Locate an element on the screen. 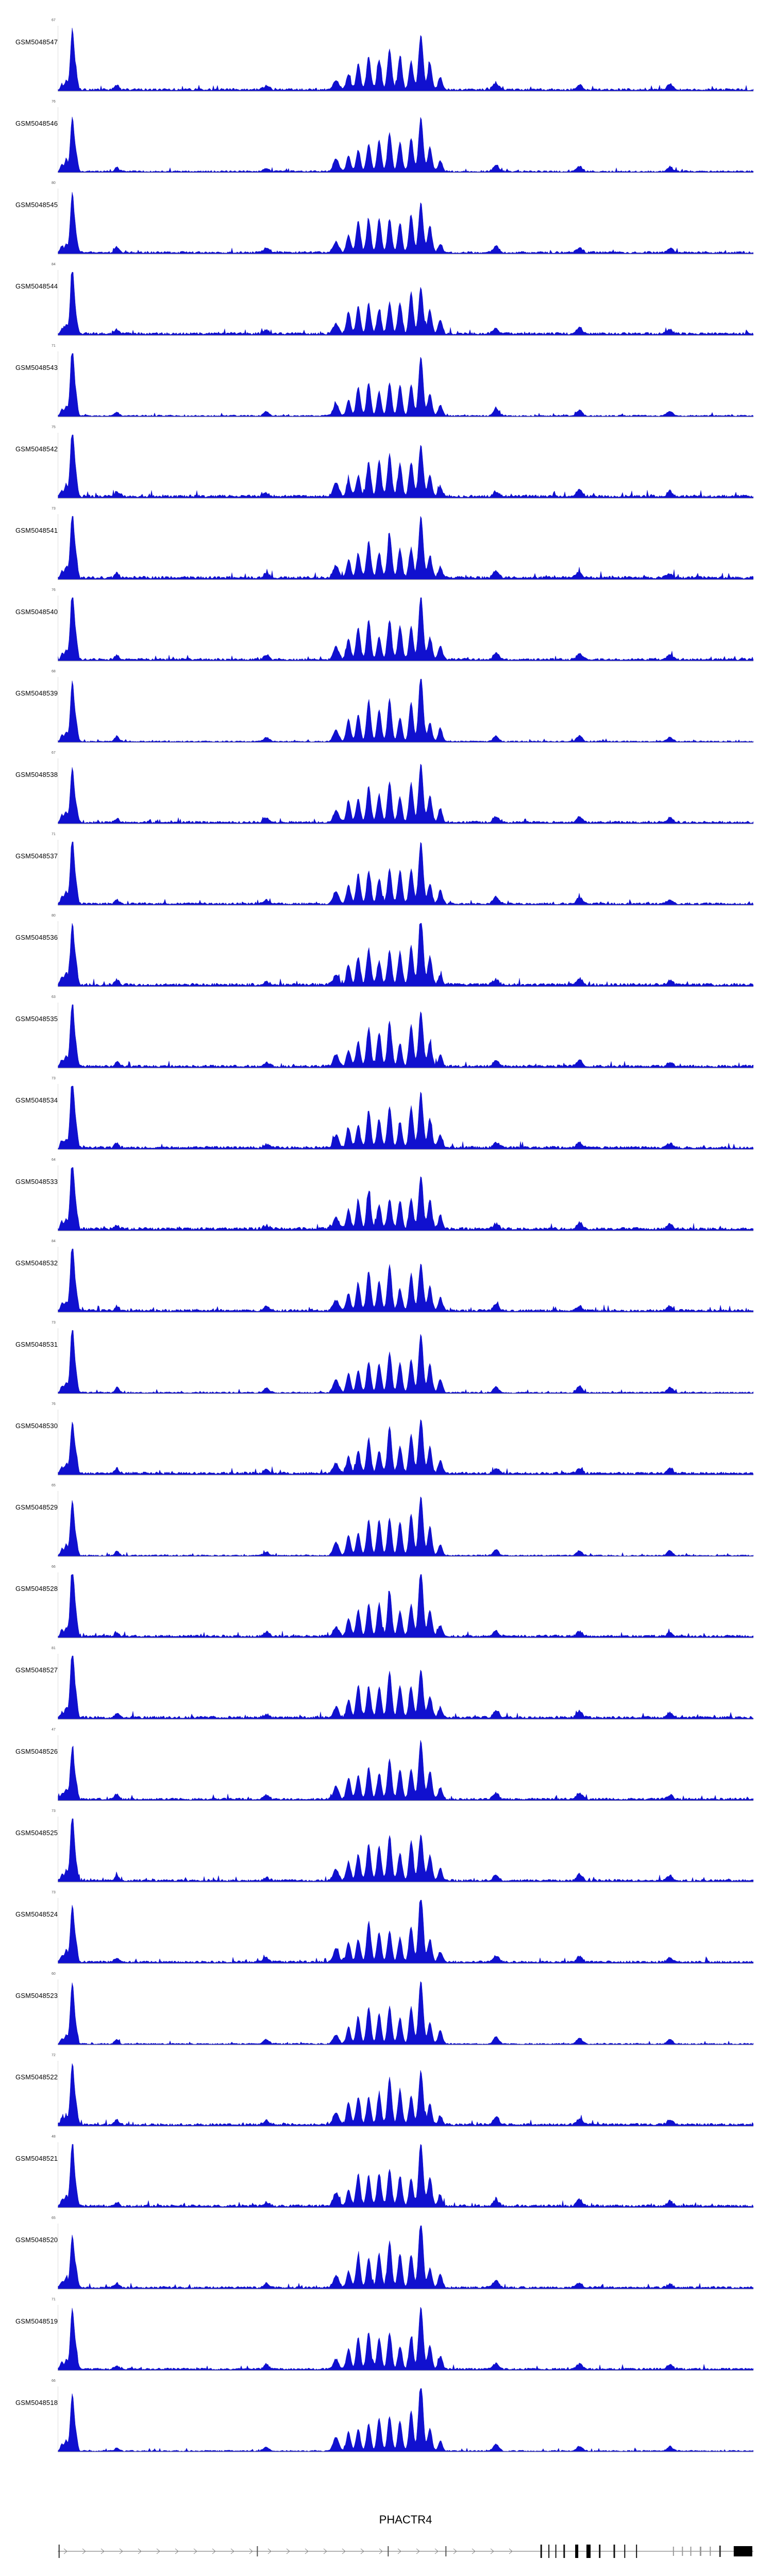 The height and width of the screenshot is (2576, 773). track-ymax-value: 63 is located at coordinates (54, 997).